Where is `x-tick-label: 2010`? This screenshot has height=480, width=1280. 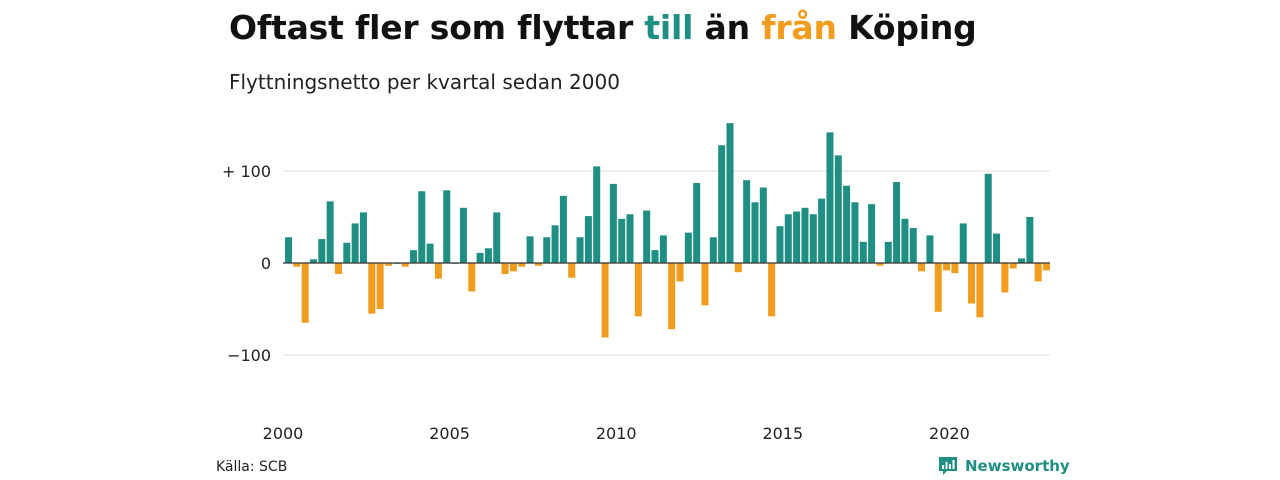 x-tick-label: 2010 is located at coordinates (616, 433).